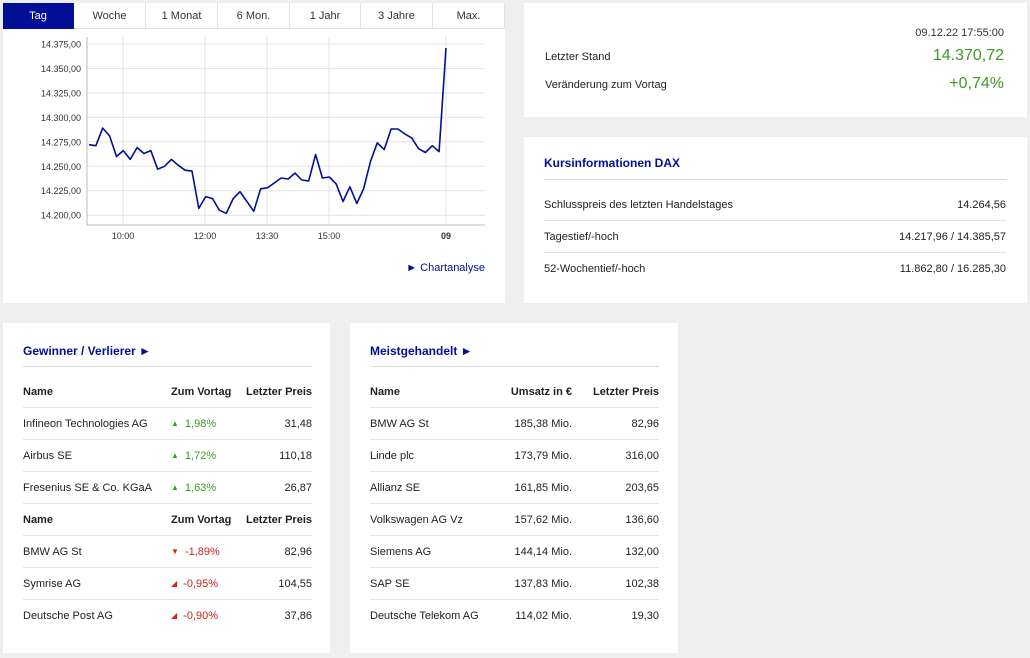  What do you see at coordinates (445, 268) in the screenshot?
I see `chart-analysis-link: ► Chartanalyse` at bounding box center [445, 268].